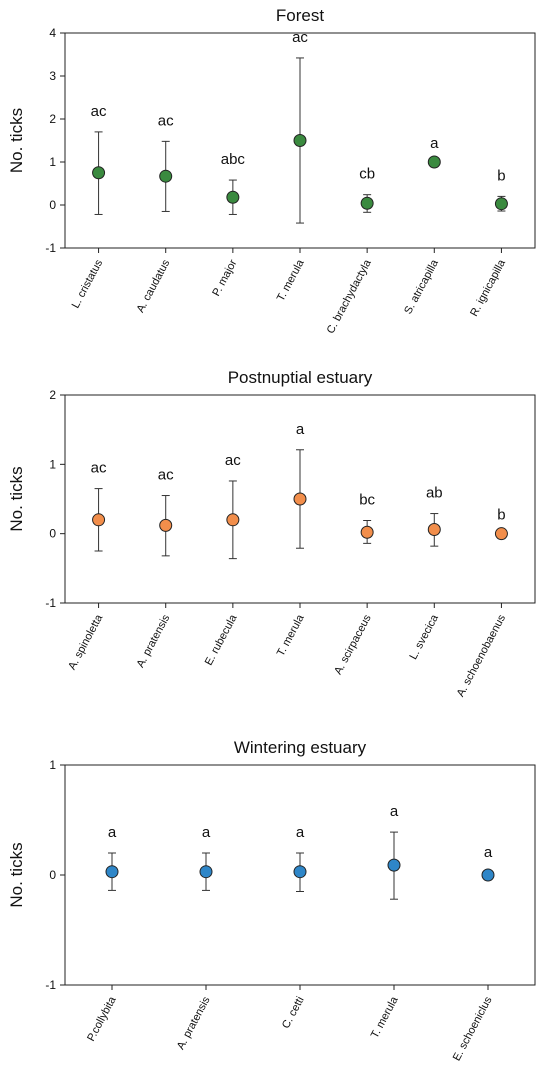  I want to click on x-tick-label: E. schoeniclus, so click(473, 1028).